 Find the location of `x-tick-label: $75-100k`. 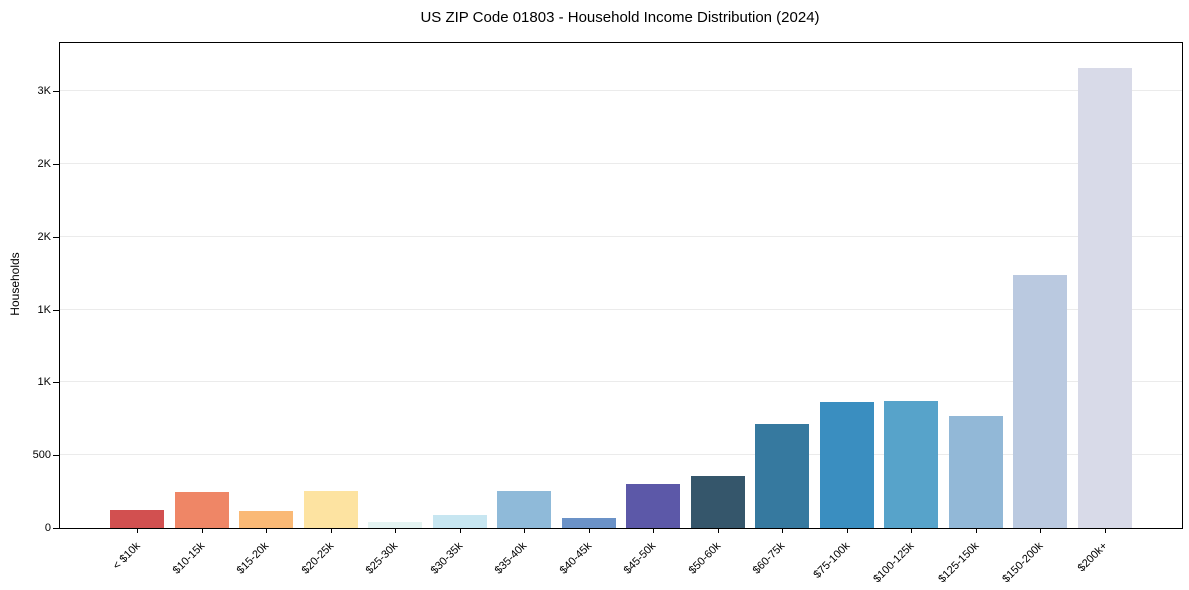

x-tick-label: $75-100k is located at coordinates (832, 560).